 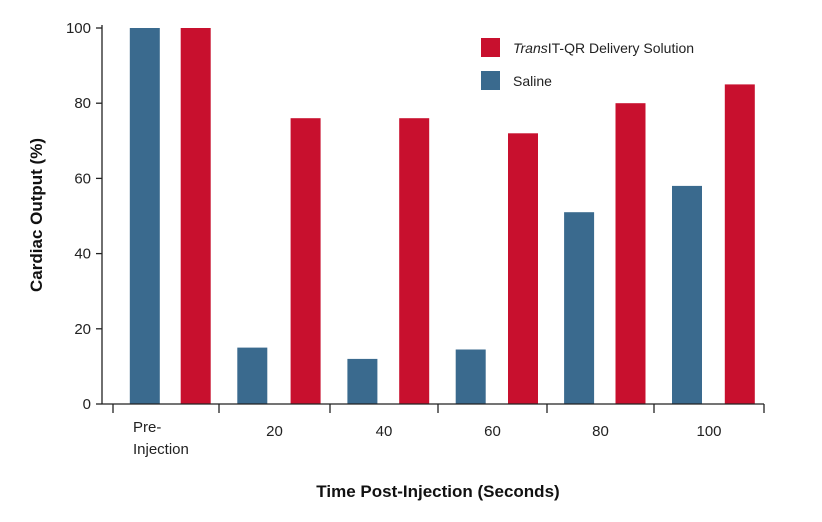 What do you see at coordinates (490, 80) in the screenshot?
I see `legend-swatch-saline` at bounding box center [490, 80].